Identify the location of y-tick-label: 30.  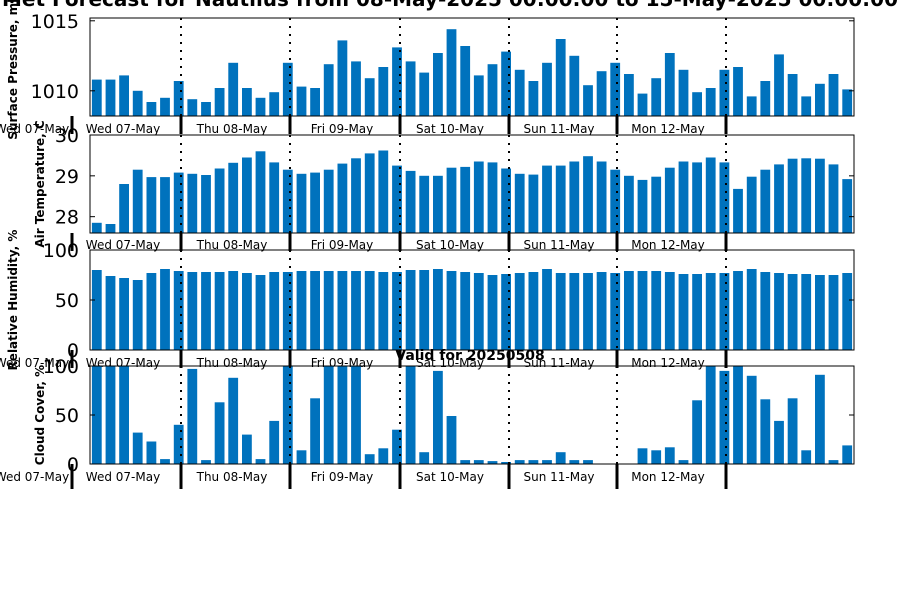
(67, 136).